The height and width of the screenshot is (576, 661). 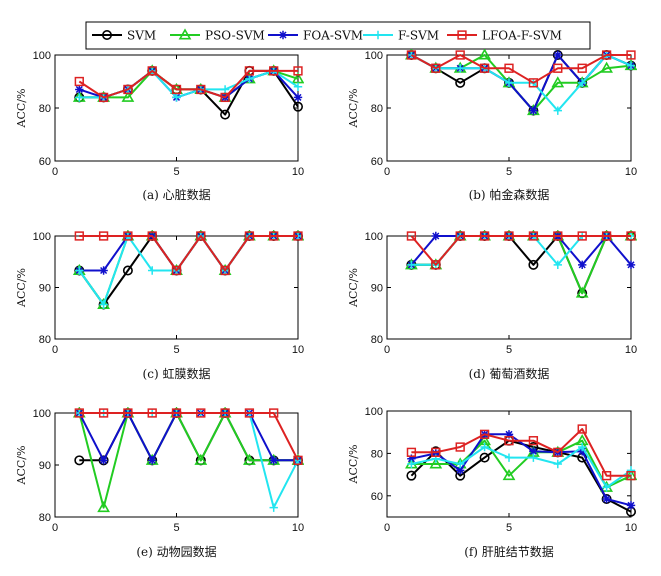 I want to click on legend-entry: PSO-SVM, so click(x=217, y=35).